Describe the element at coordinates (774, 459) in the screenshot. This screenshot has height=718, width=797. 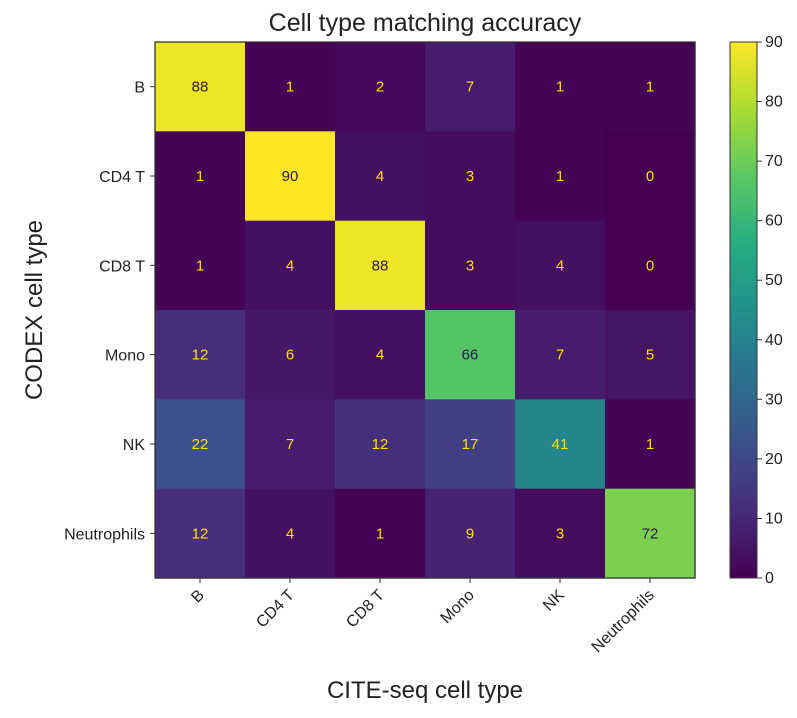
I see `colorbar-tick-label: 20` at that location.